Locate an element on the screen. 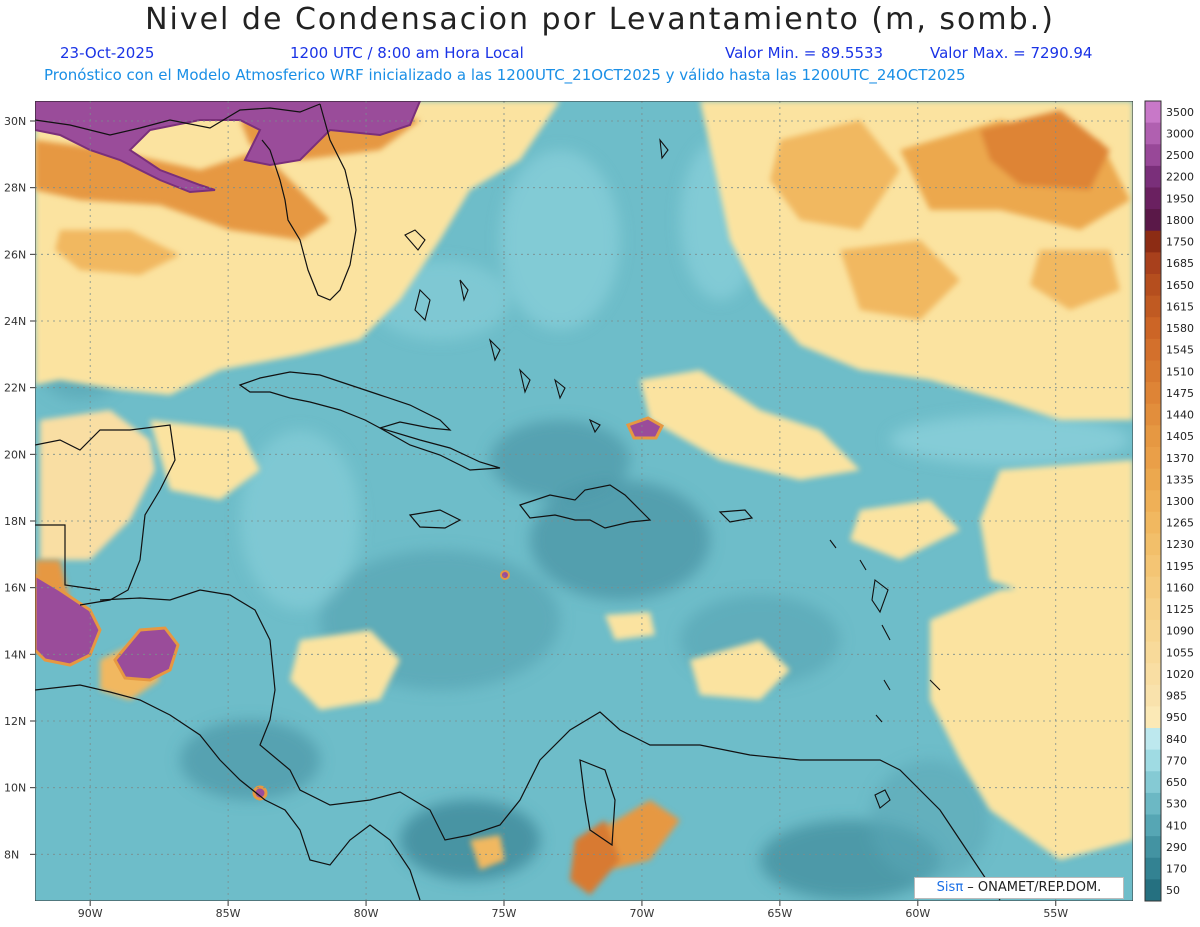 The height and width of the screenshot is (927, 1200). colorbar-label: 2200 is located at coordinates (1180, 177).